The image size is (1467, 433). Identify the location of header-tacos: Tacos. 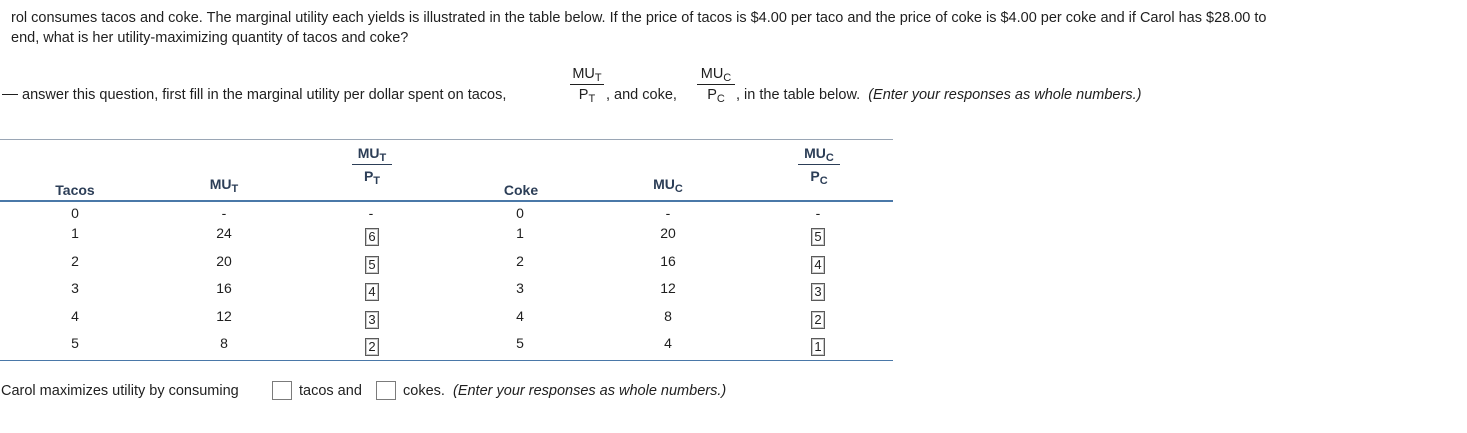
(75, 190).